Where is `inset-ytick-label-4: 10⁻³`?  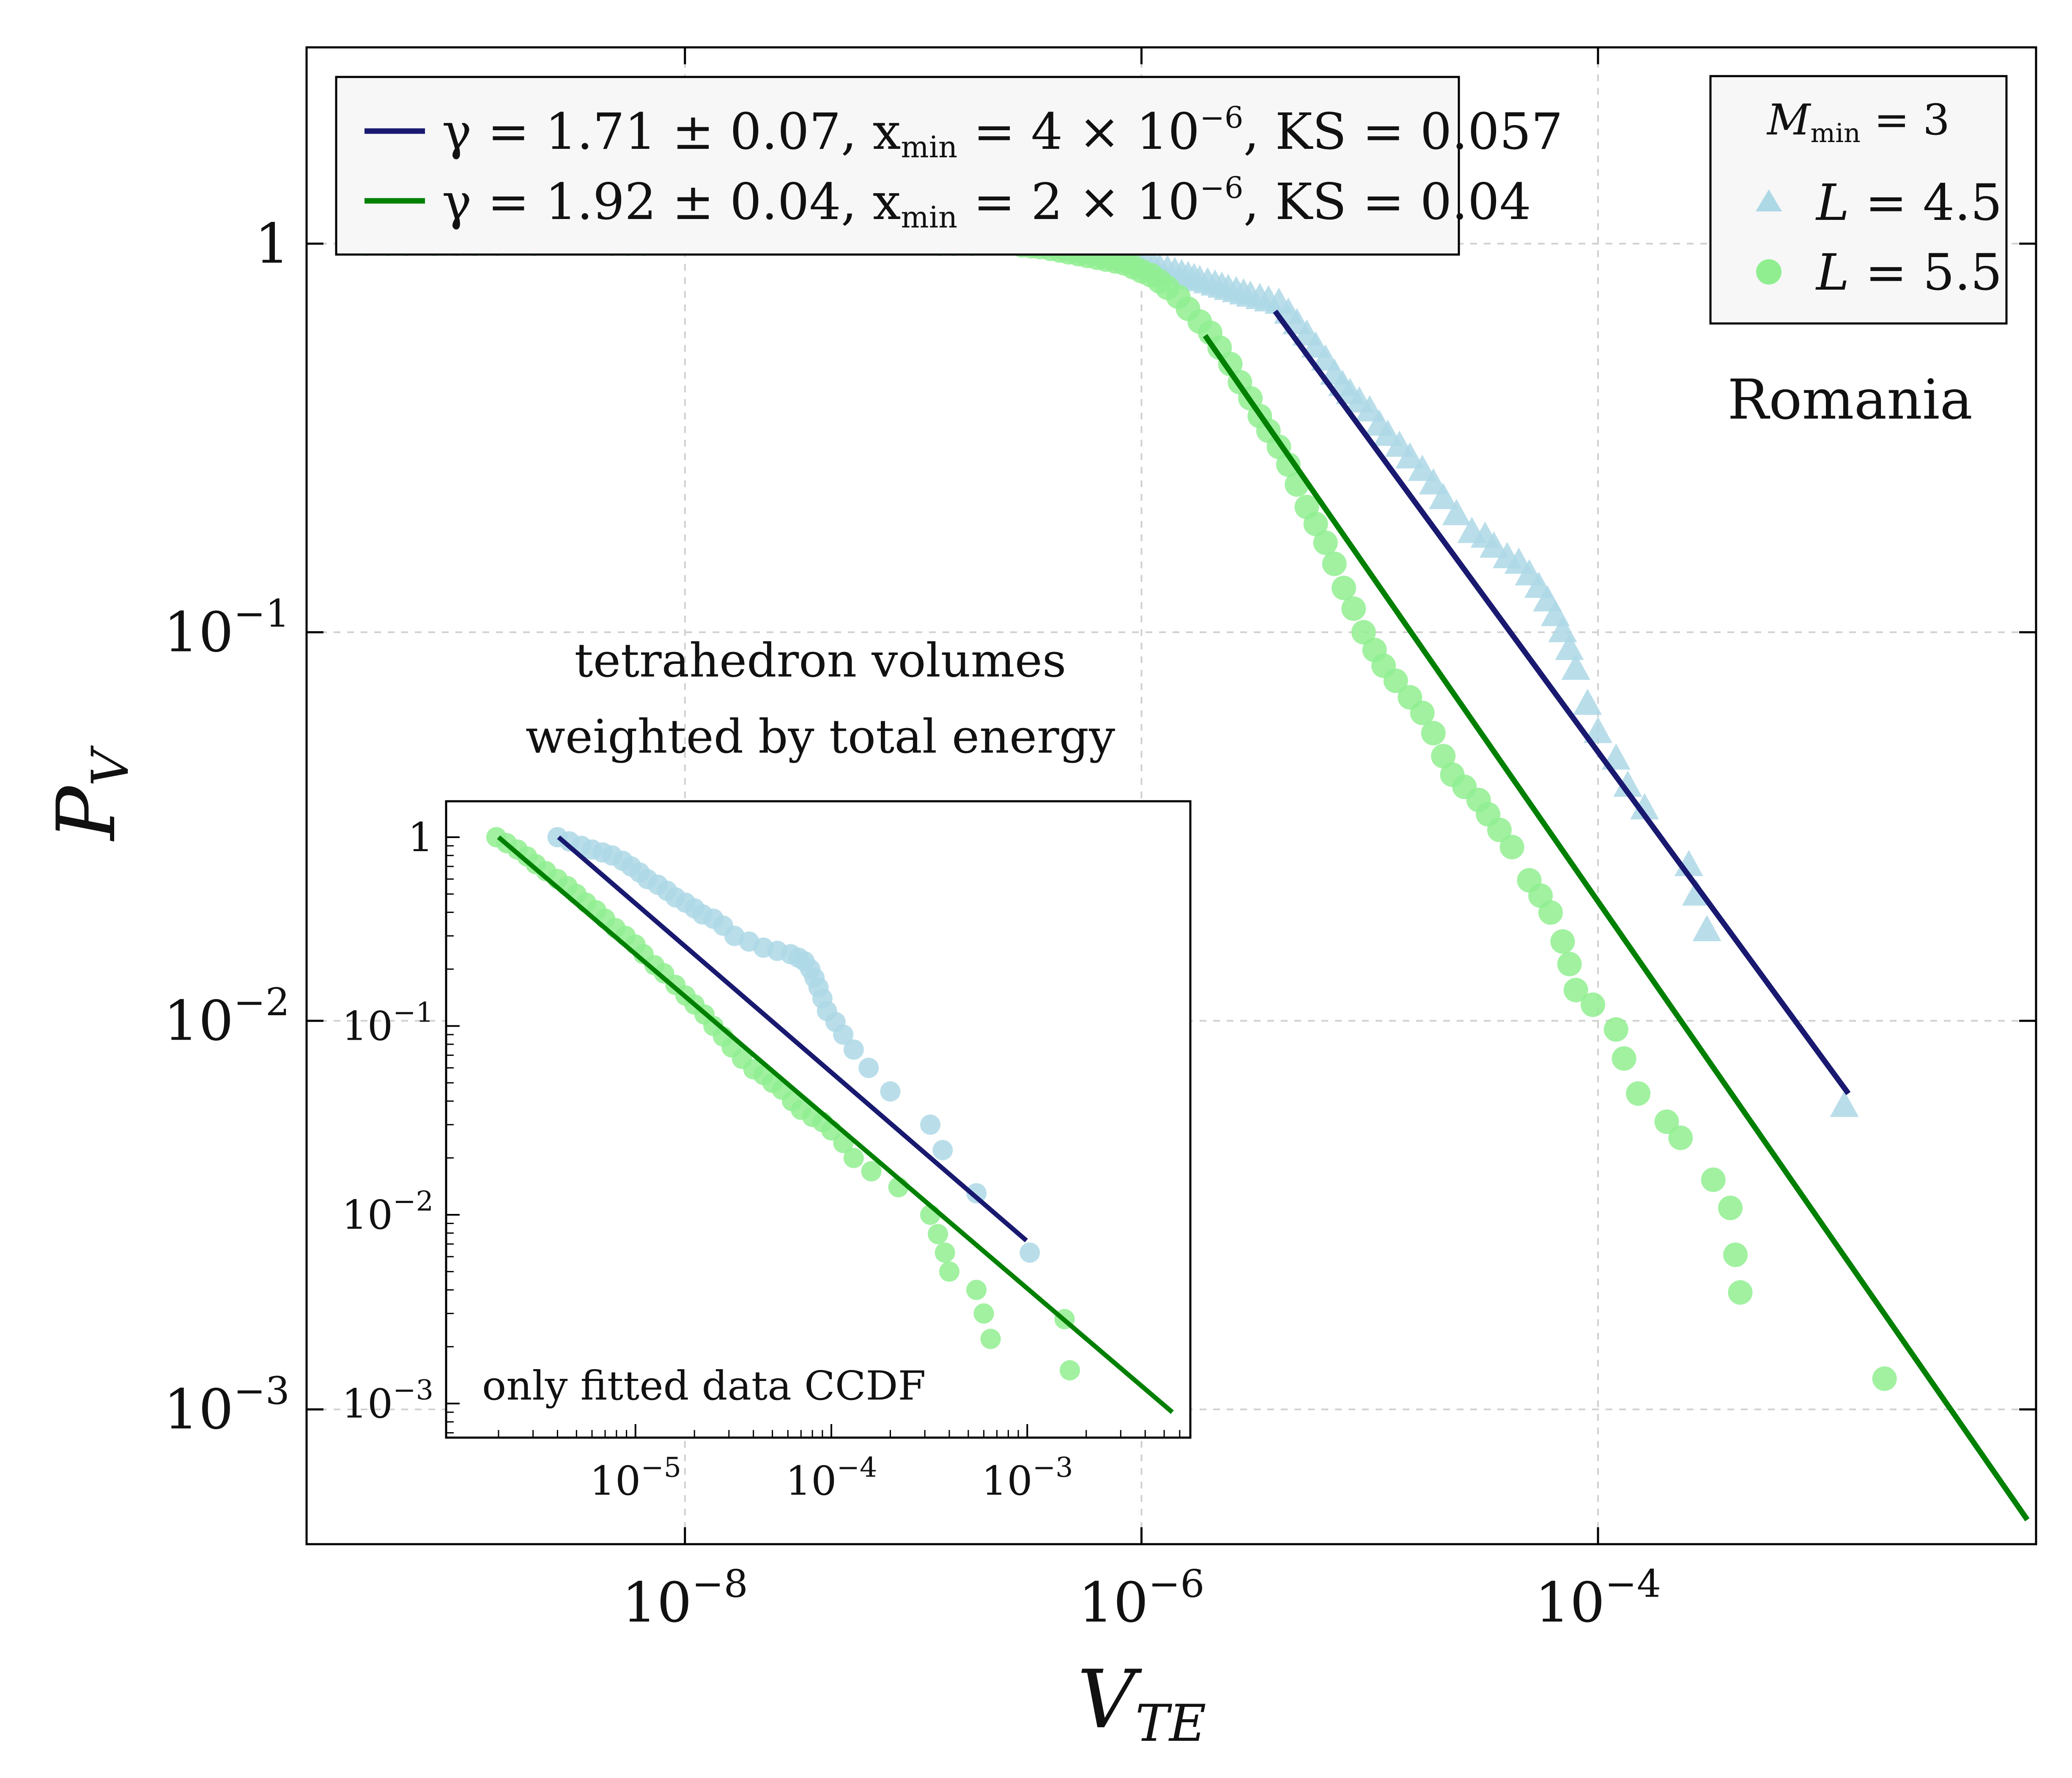 inset-ytick-label-4: 10⁻³ is located at coordinates (387, 1401).